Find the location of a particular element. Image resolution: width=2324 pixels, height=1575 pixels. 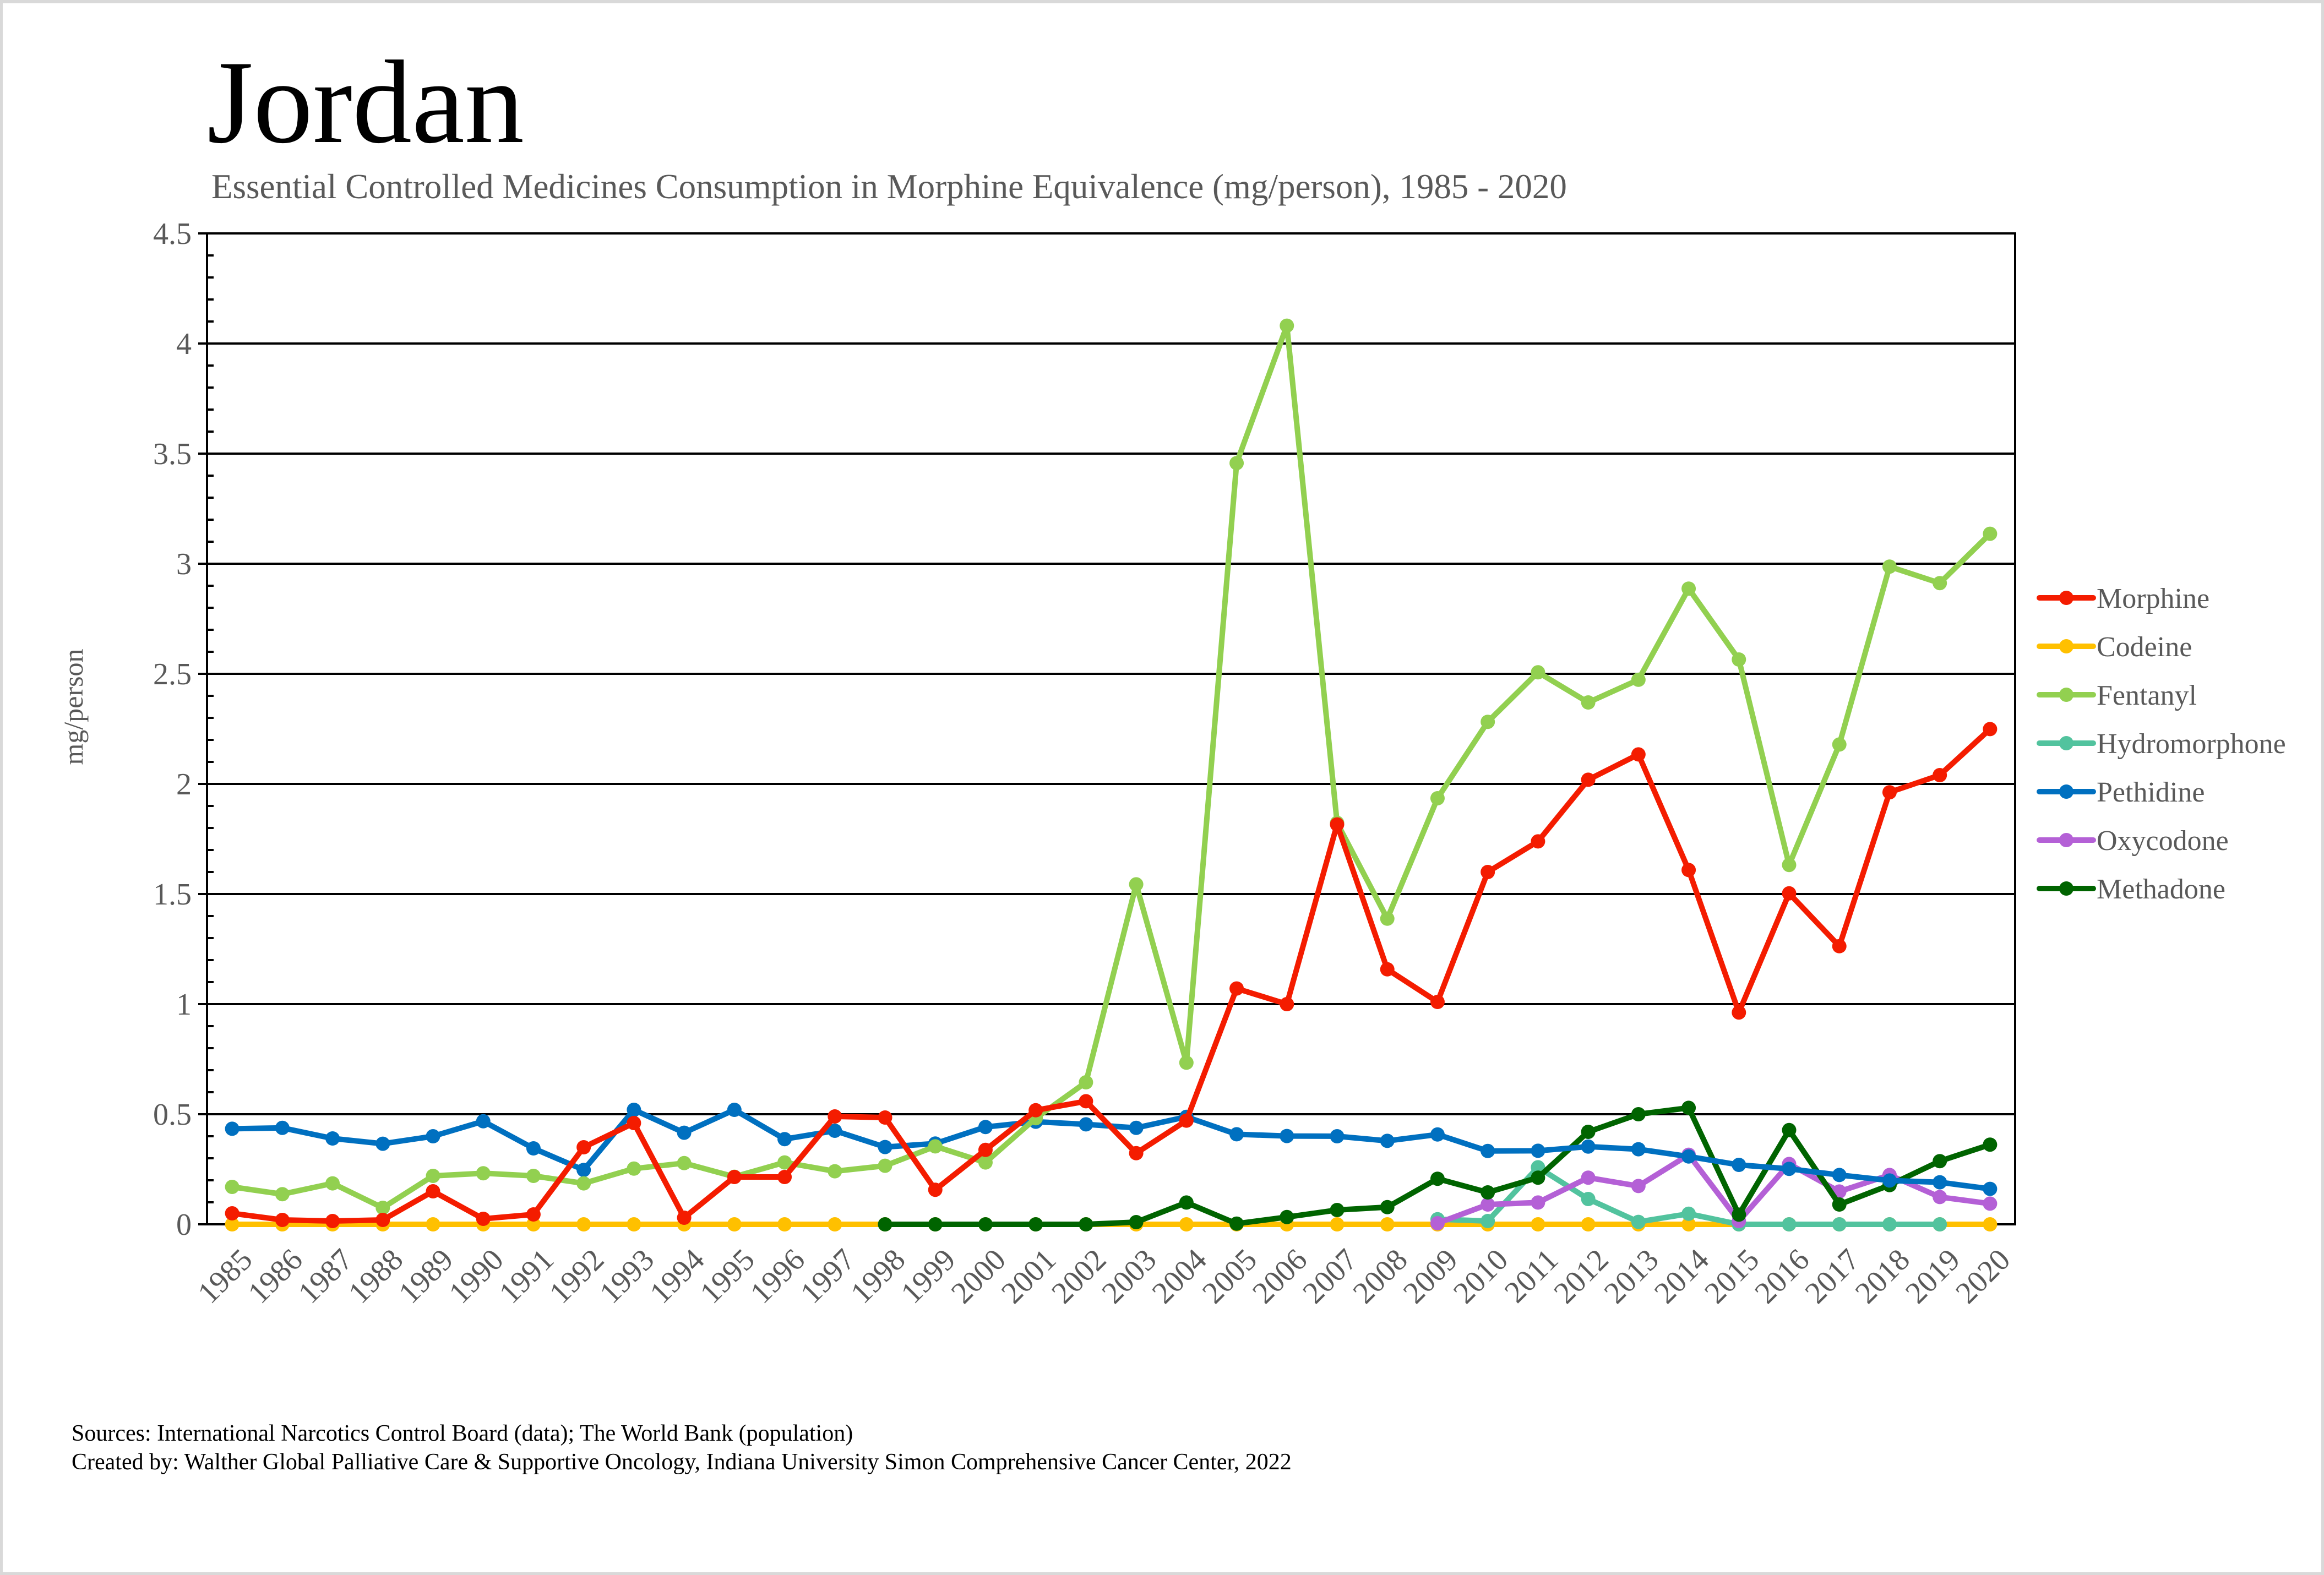

legend-item-fentanyl: Fentanyl is located at coordinates (2117, 695).